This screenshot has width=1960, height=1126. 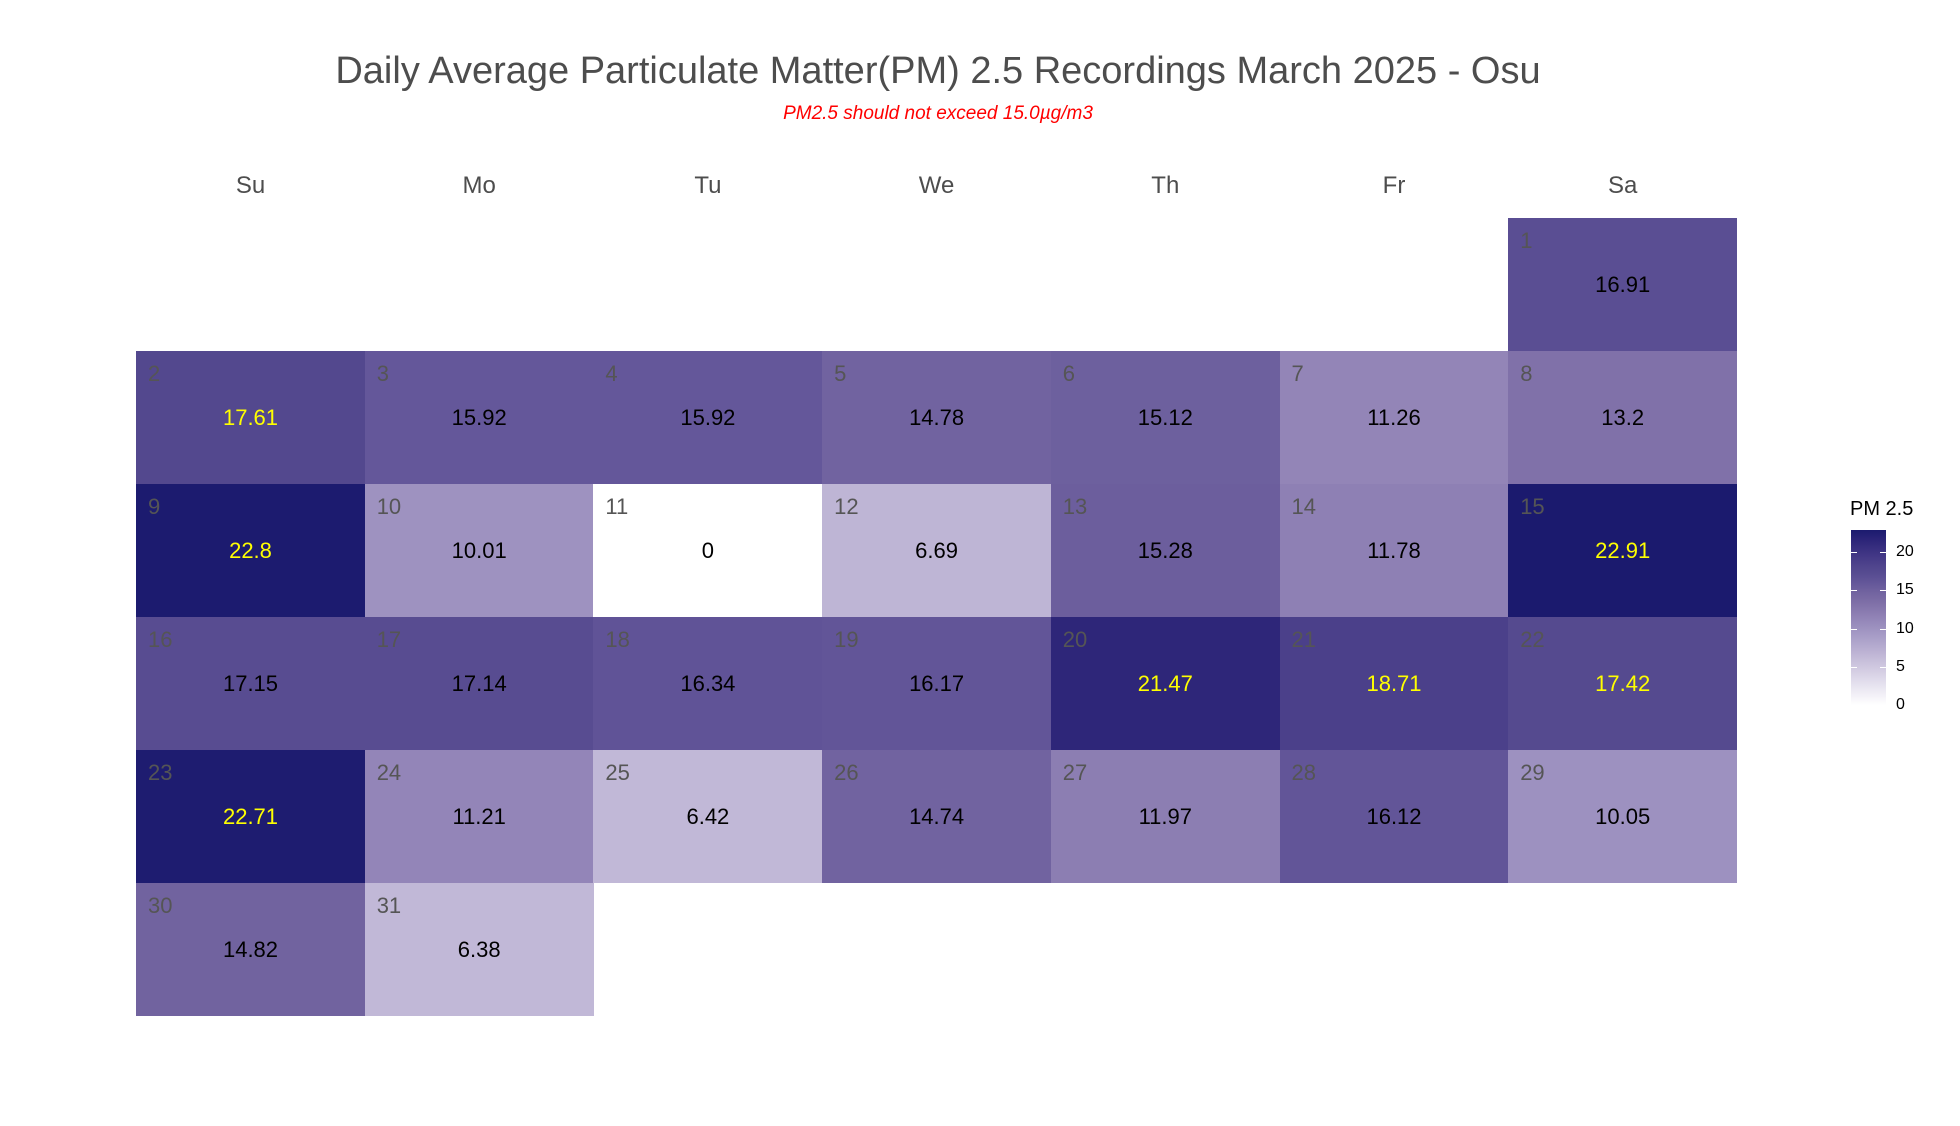 I want to click on heatmap-cell: 23 22.71, so click(x=250, y=816).